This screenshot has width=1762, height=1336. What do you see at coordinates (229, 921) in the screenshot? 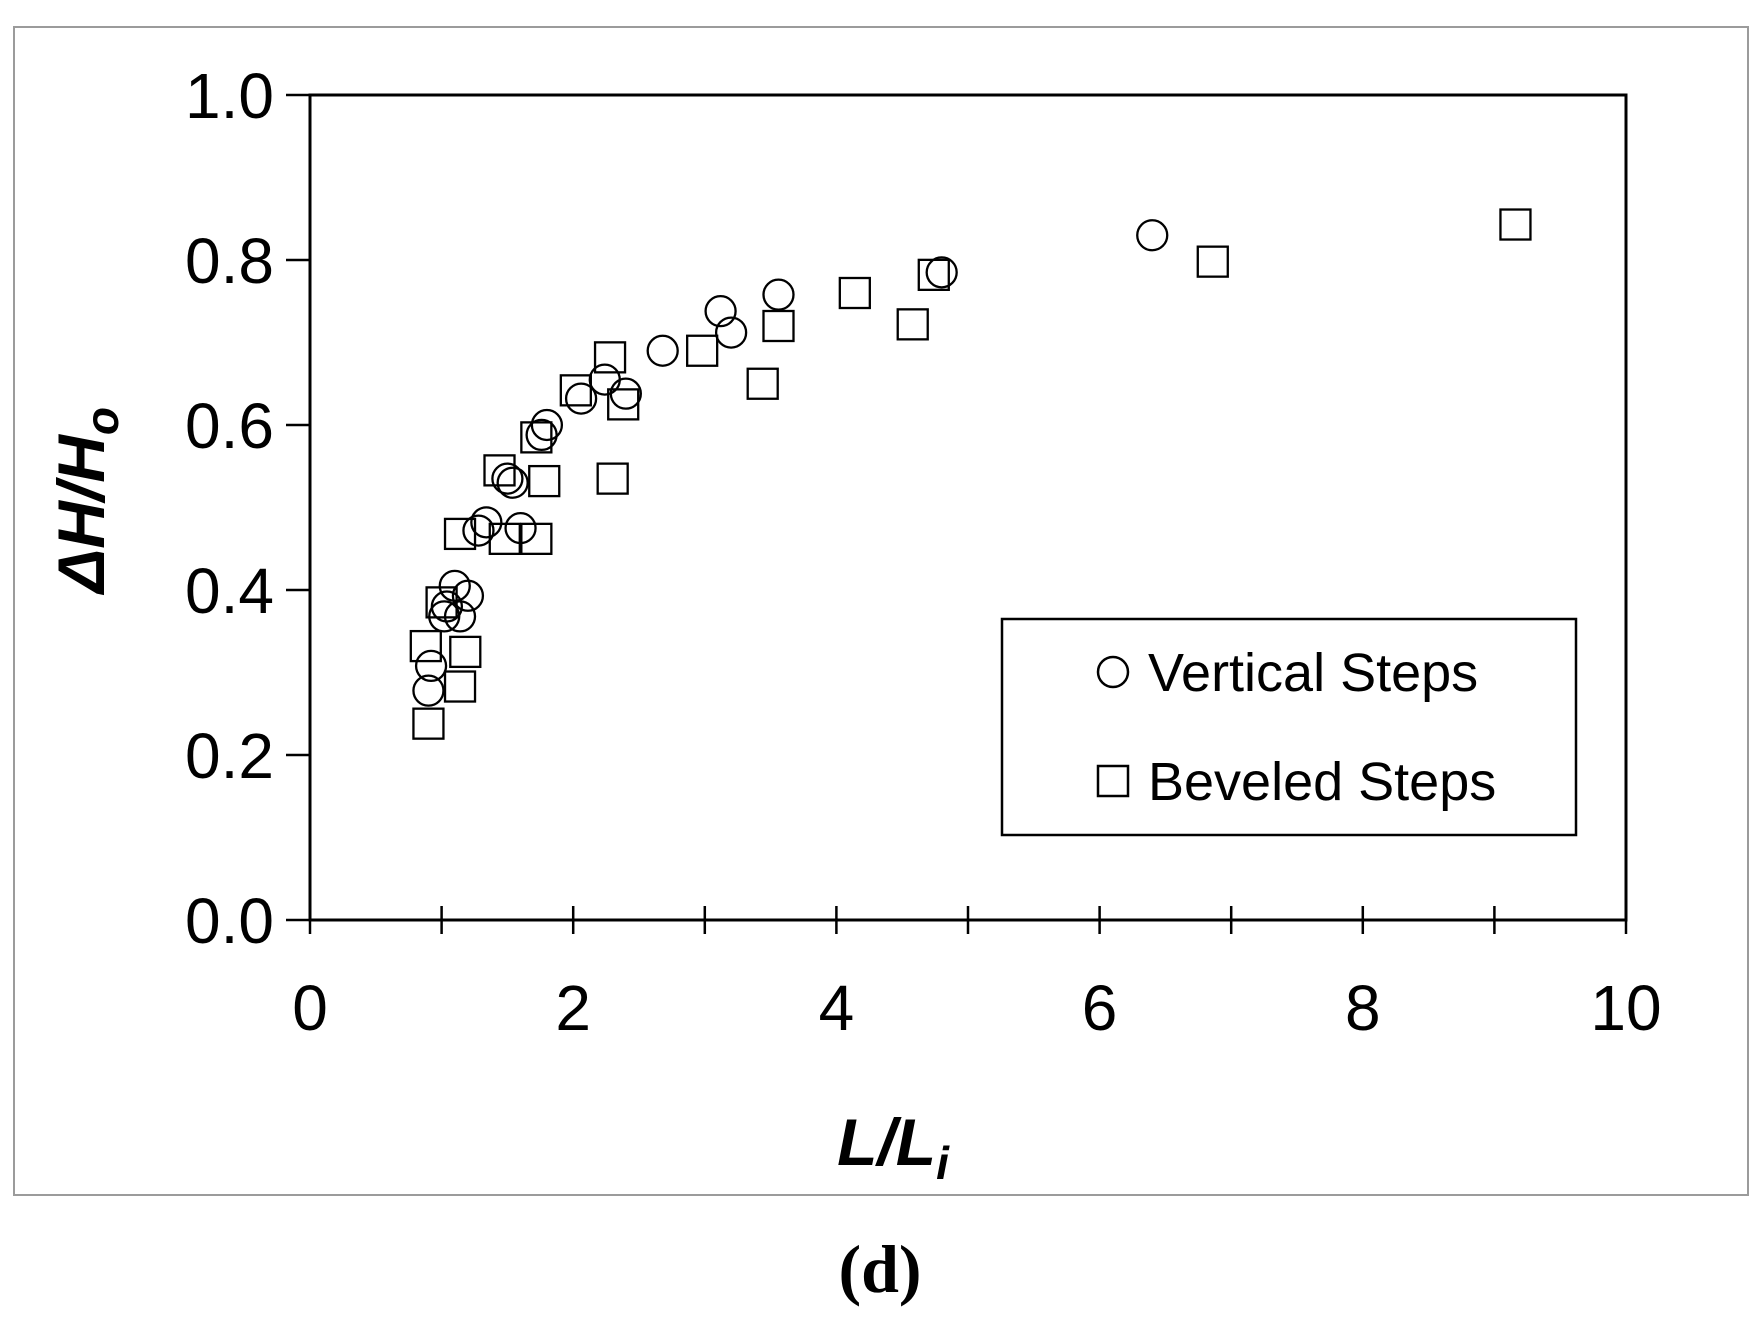
I see `y-tick-label: 0.0` at bounding box center [229, 921].